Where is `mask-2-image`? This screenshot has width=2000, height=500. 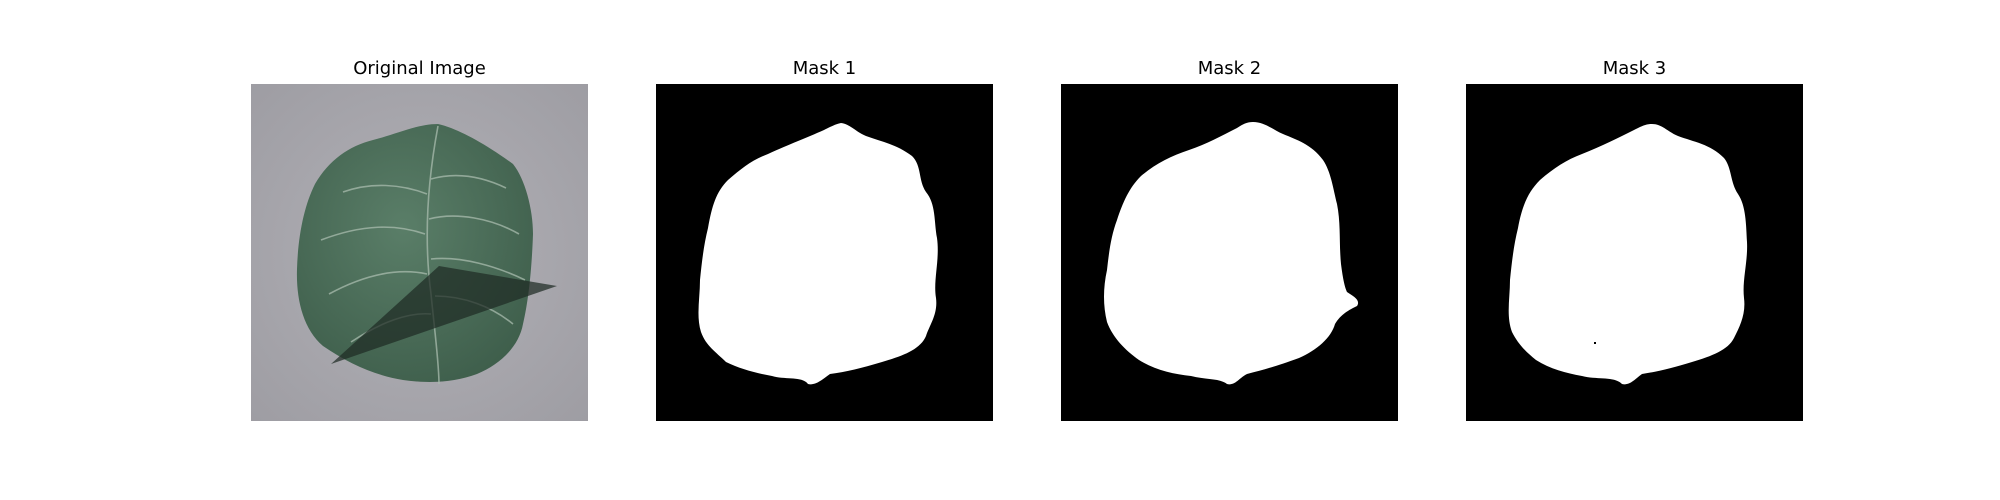 mask-2-image is located at coordinates (1229, 252).